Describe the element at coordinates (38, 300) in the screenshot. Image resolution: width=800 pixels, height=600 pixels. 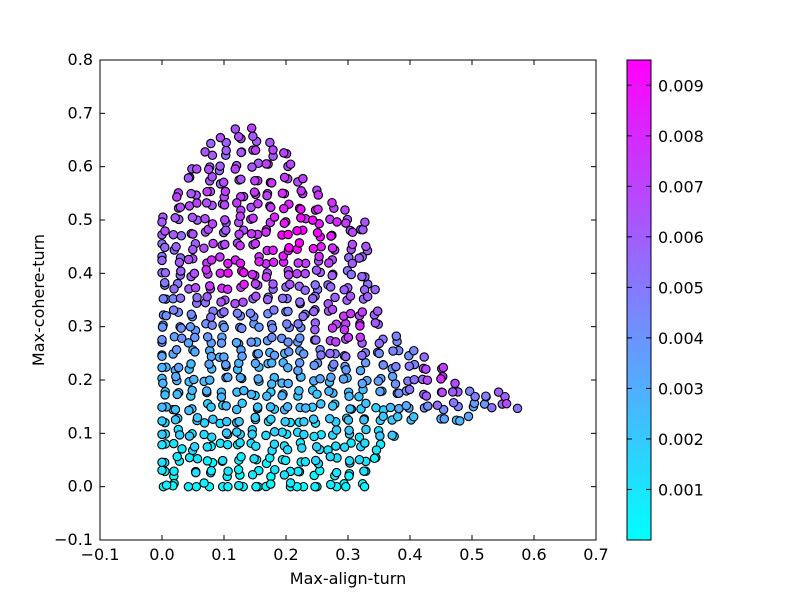
I see `y-axis-title: Max-cohere-turn` at that location.